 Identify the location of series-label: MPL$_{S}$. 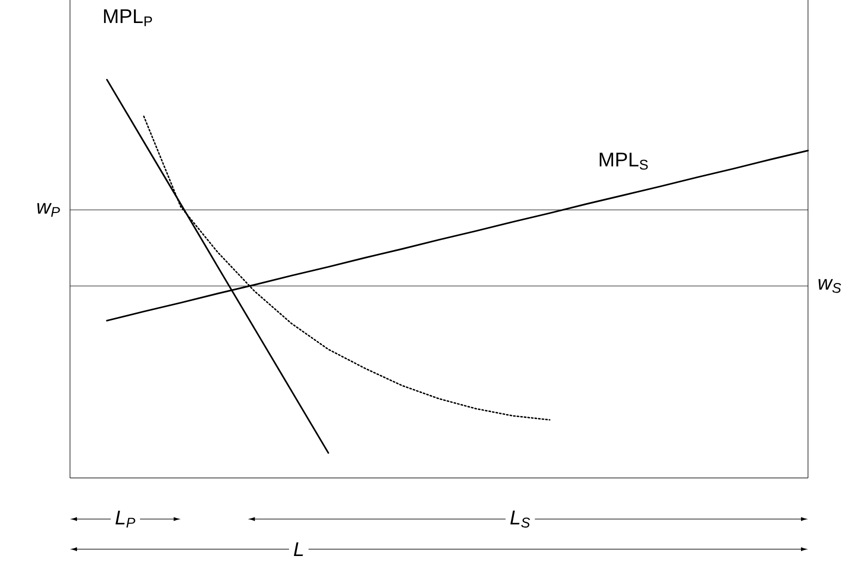
(624, 161).